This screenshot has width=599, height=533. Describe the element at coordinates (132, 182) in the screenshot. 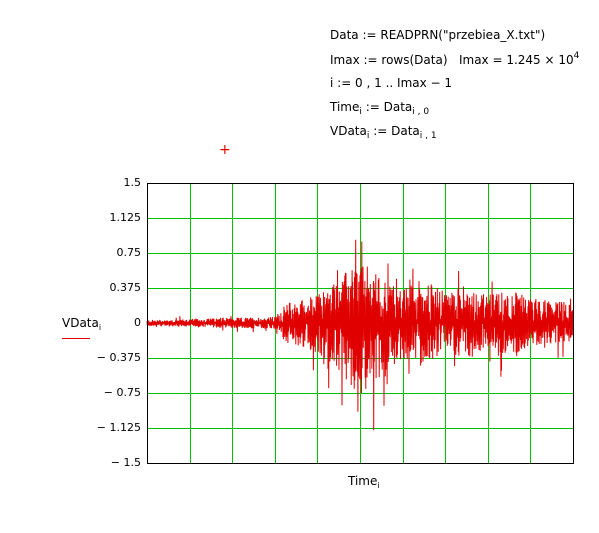

I see `y-tick-label: 1.5` at that location.